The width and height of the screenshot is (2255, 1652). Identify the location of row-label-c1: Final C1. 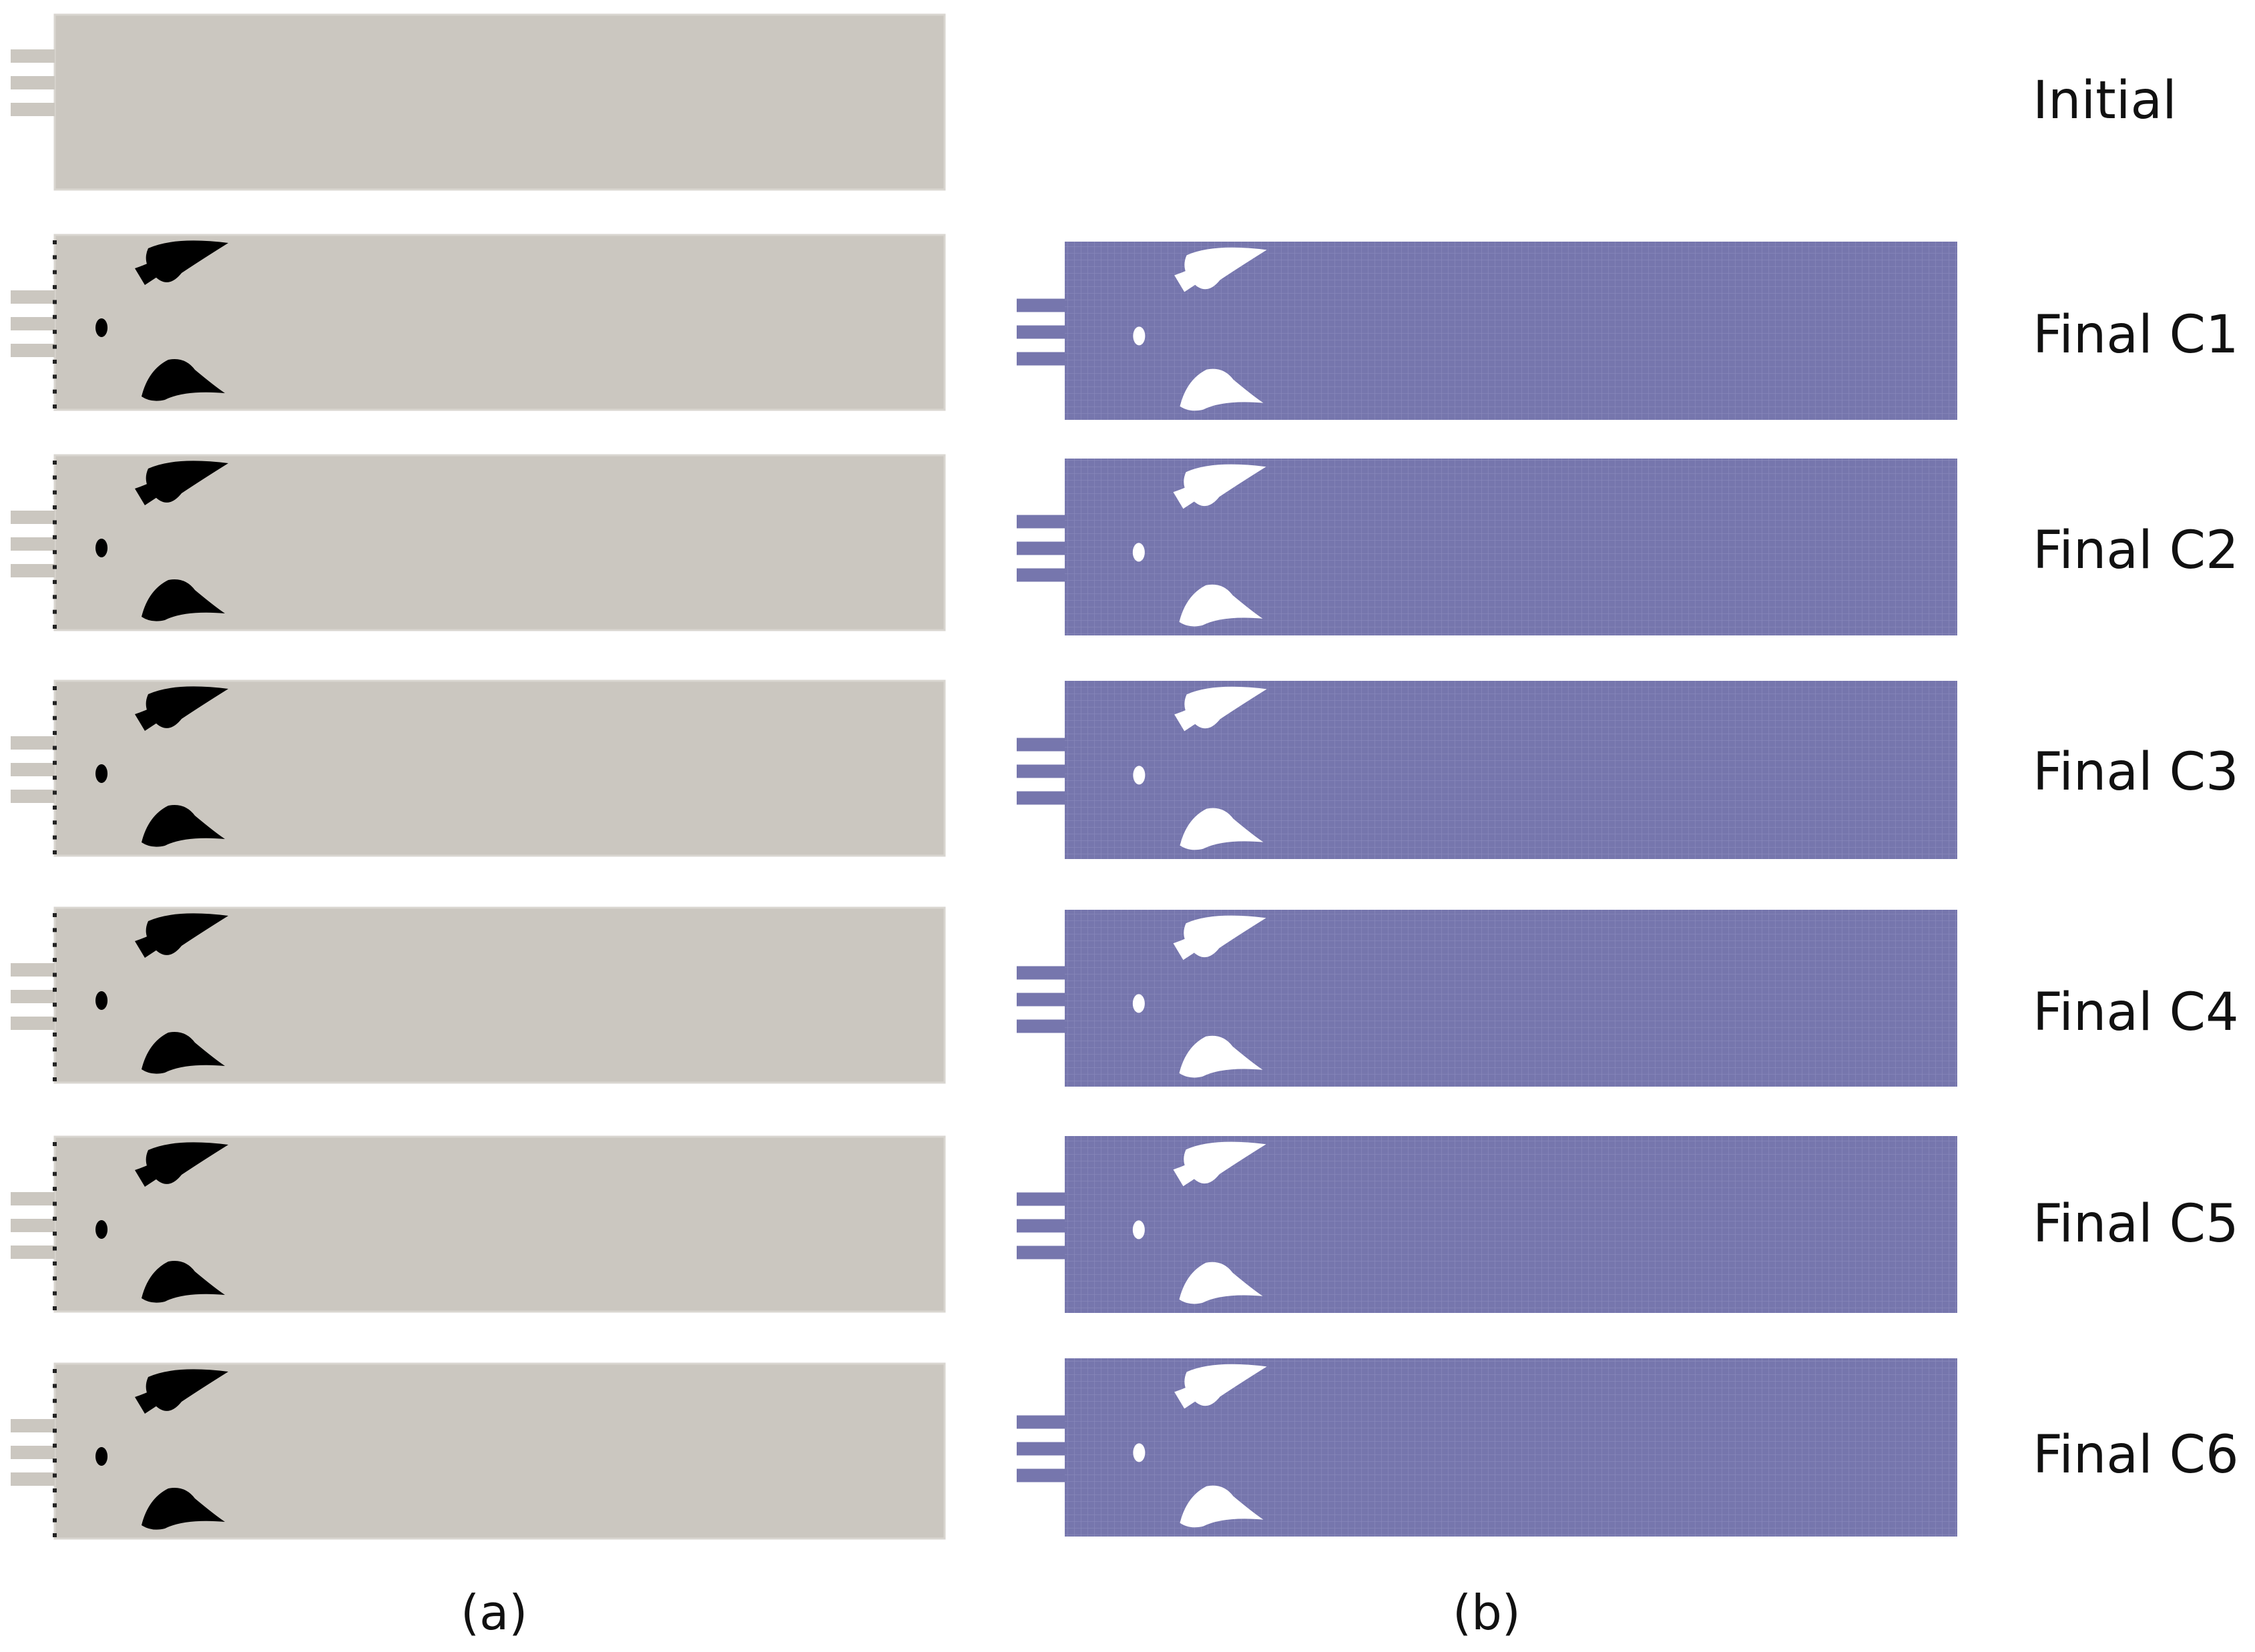
(2136, 335).